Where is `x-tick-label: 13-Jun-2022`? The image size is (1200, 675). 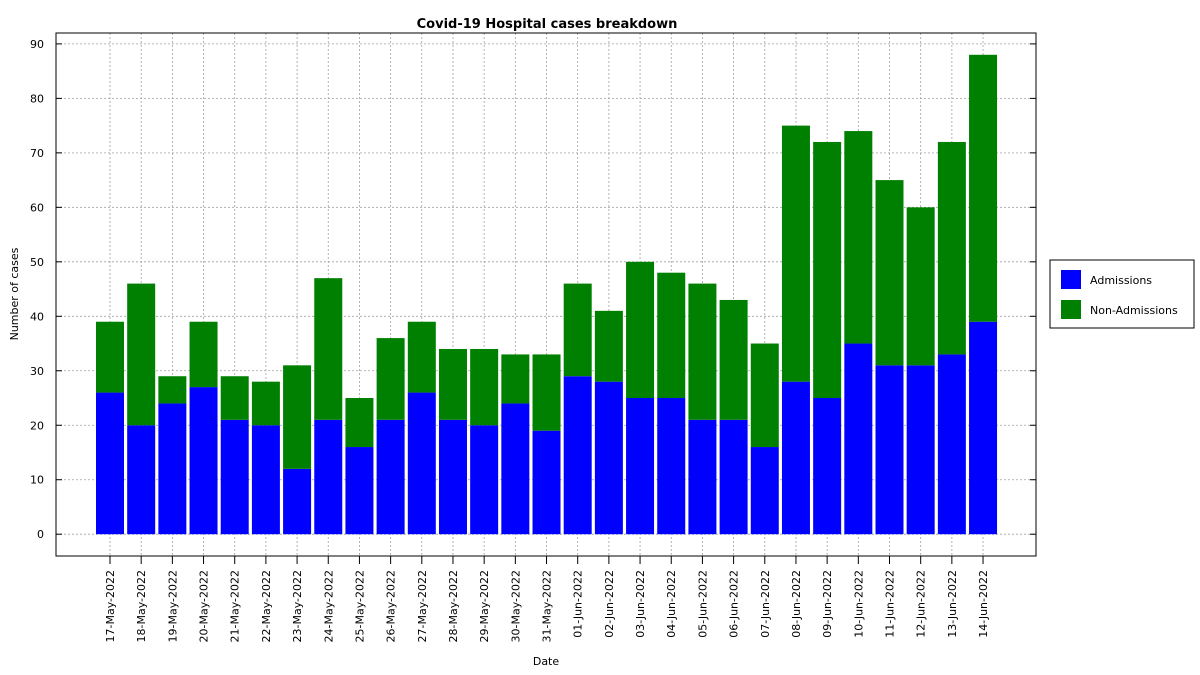 x-tick-label: 13-Jun-2022 is located at coordinates (952, 604).